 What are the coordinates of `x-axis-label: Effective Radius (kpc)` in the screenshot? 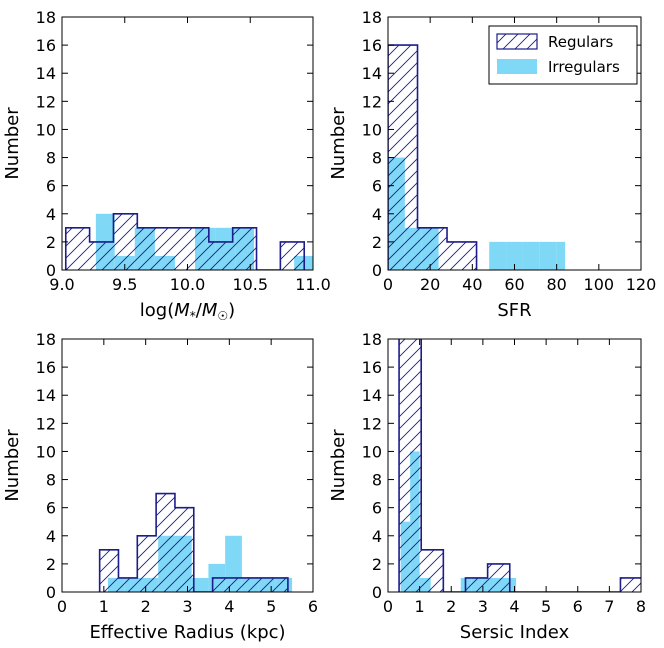 It's located at (187, 632).